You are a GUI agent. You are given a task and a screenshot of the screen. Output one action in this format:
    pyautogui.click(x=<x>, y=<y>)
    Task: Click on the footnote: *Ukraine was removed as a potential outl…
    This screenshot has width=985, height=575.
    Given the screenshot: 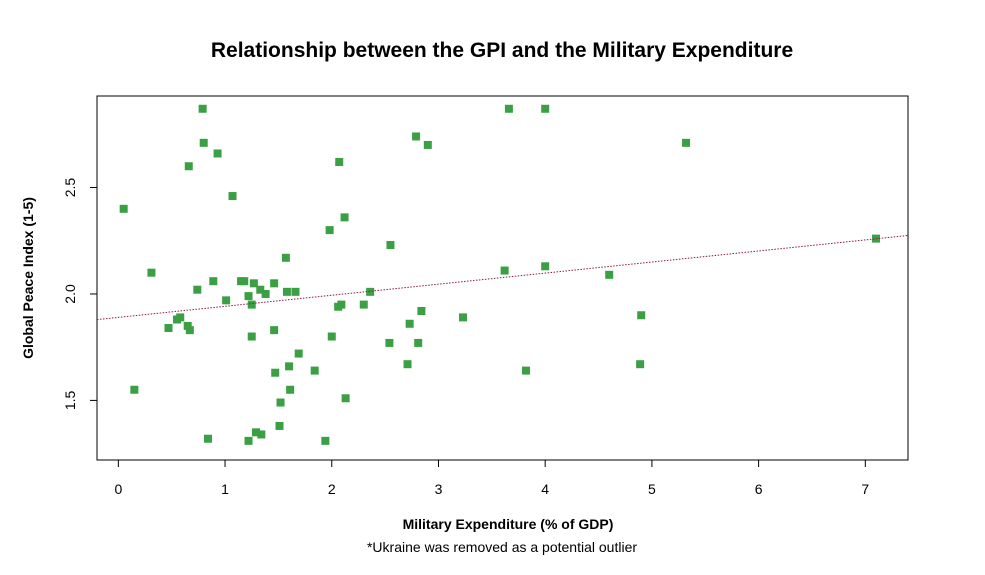 What is the action you would take?
    pyautogui.click(x=502, y=547)
    